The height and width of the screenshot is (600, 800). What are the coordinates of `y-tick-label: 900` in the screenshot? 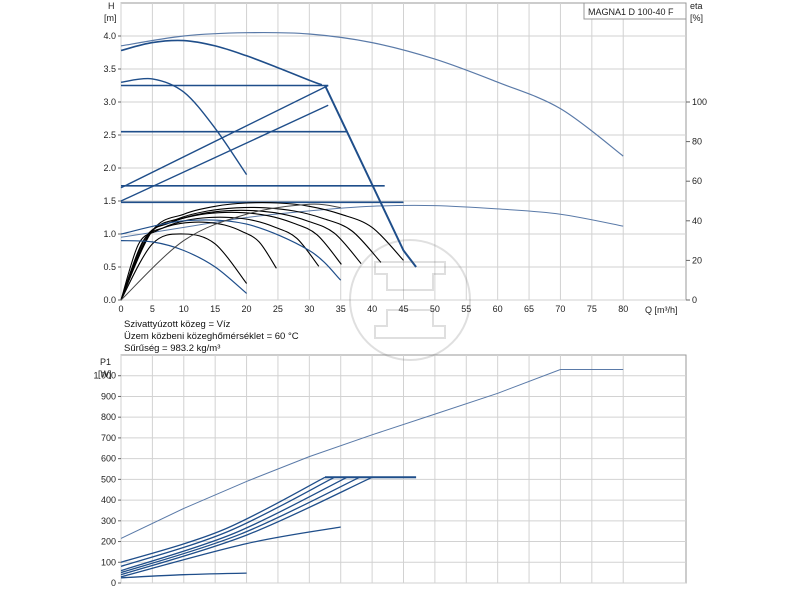 It's located at (108, 396).